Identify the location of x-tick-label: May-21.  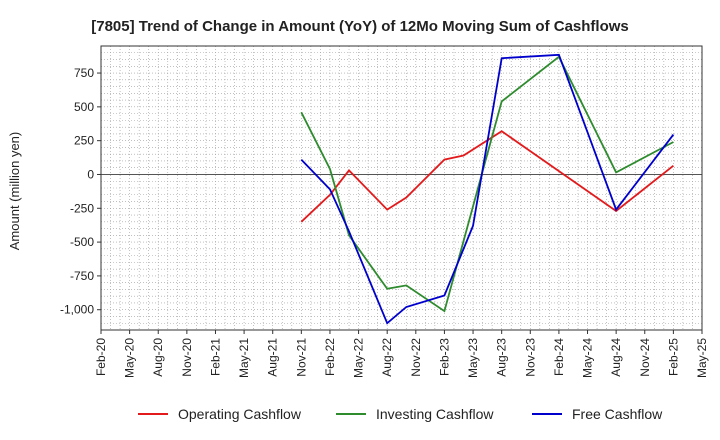
(244, 358).